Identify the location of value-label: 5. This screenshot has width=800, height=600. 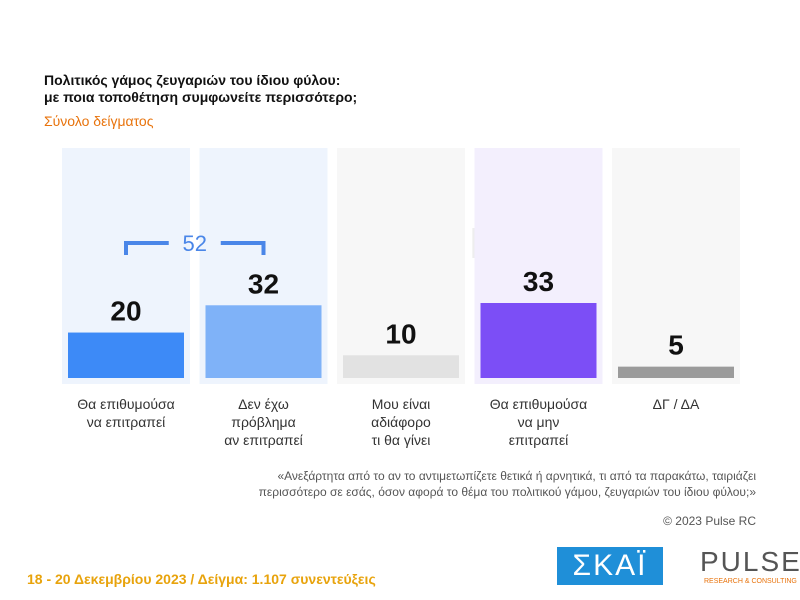
(676, 345).